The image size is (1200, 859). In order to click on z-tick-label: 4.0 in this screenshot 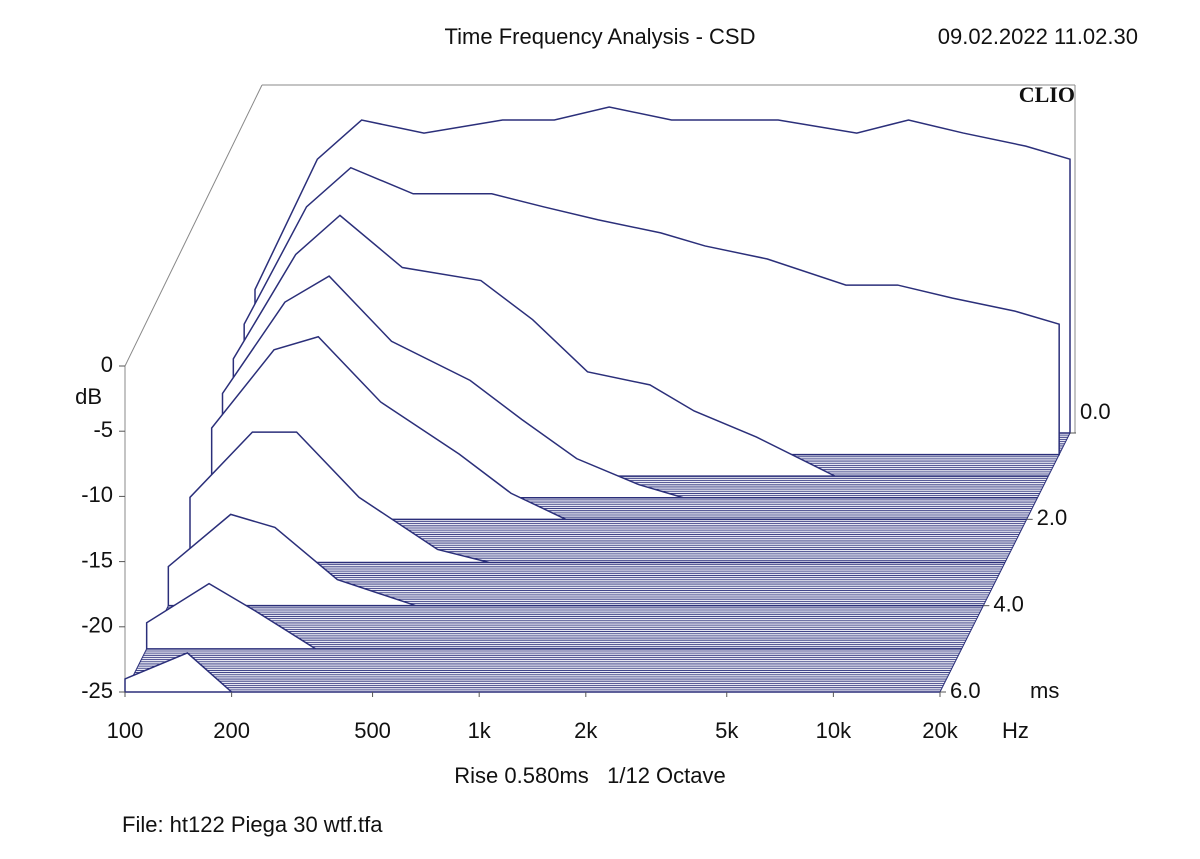, I will do `click(1008, 603)`.